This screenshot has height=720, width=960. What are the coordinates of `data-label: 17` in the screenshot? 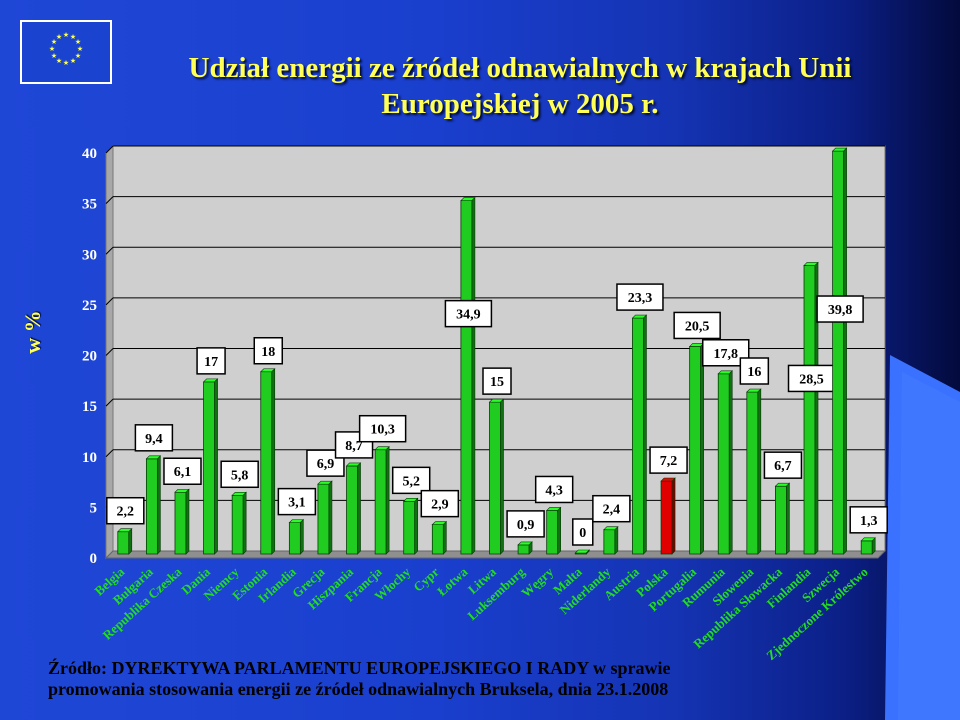 It's located at (211, 362).